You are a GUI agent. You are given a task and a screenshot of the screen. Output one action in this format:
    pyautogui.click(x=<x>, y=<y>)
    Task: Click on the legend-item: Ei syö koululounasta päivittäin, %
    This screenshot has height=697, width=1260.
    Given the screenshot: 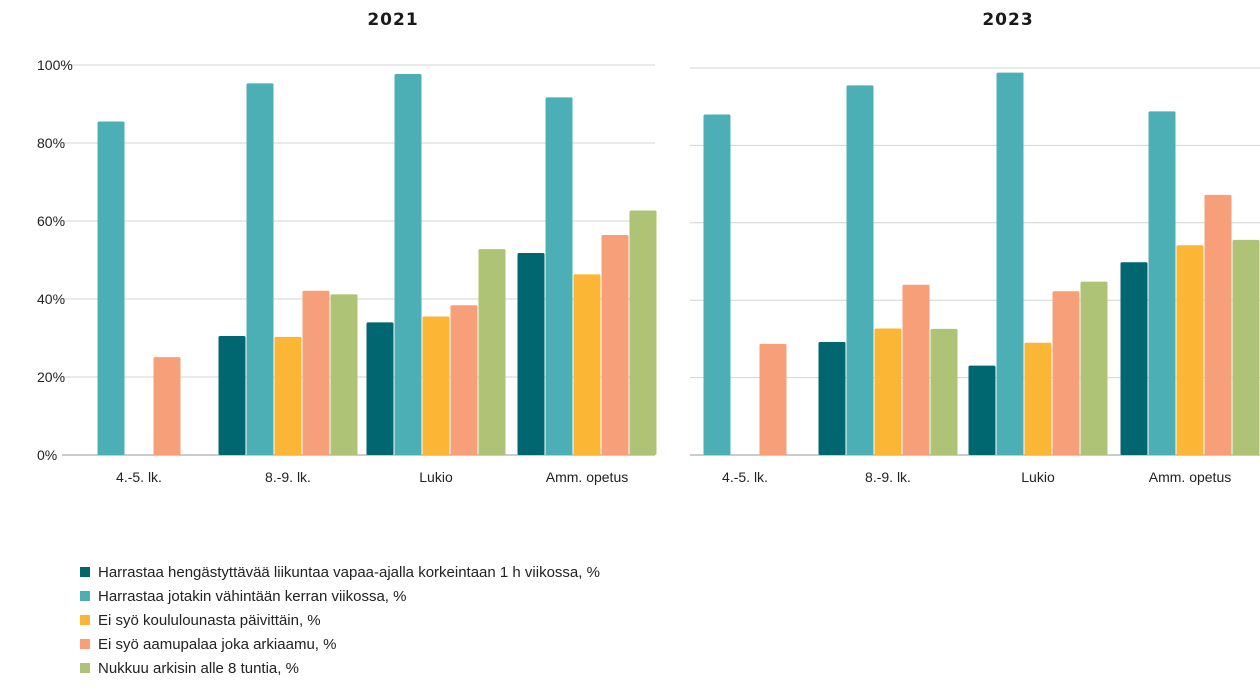 What is the action you would take?
    pyautogui.click(x=340, y=620)
    